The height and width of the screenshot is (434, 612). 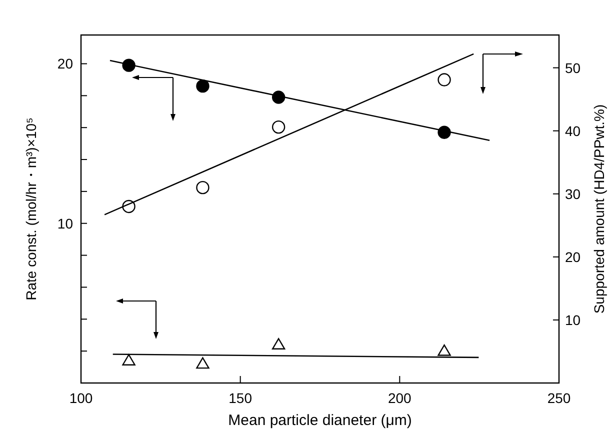 I want to click on y2-axis-title: Supported amount (HD4/PPwt.%), so click(x=599, y=209).